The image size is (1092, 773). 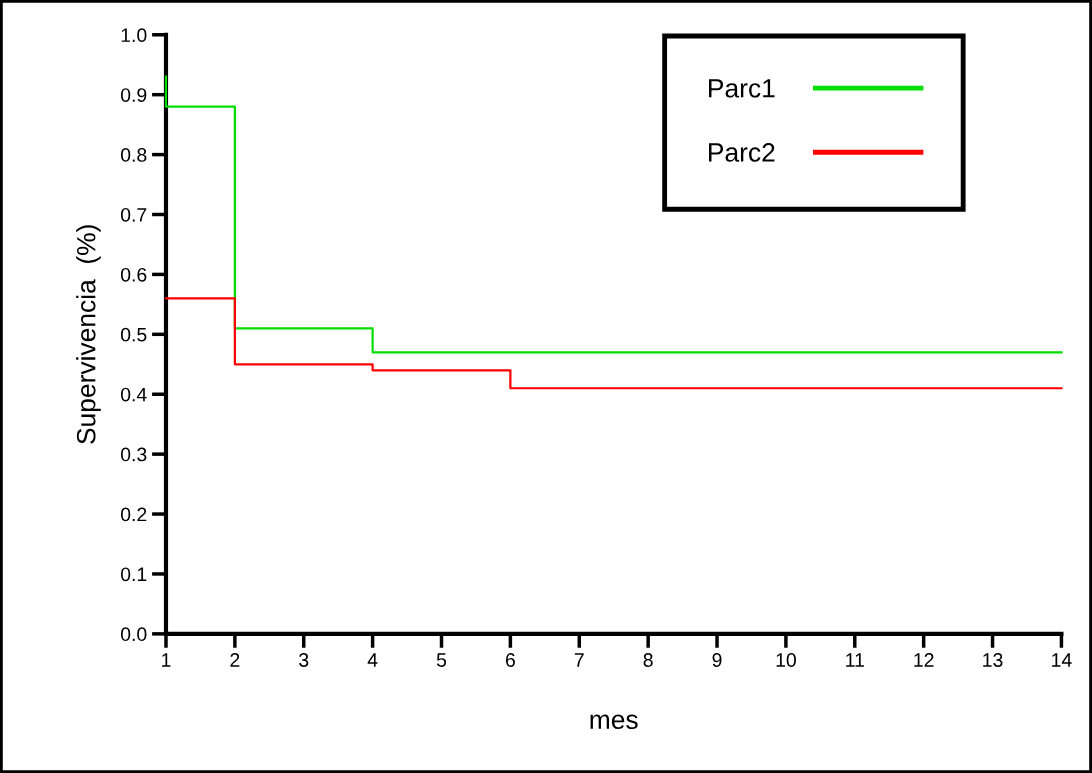 What do you see at coordinates (855, 660) in the screenshot?
I see `x-tick-label: 11` at bounding box center [855, 660].